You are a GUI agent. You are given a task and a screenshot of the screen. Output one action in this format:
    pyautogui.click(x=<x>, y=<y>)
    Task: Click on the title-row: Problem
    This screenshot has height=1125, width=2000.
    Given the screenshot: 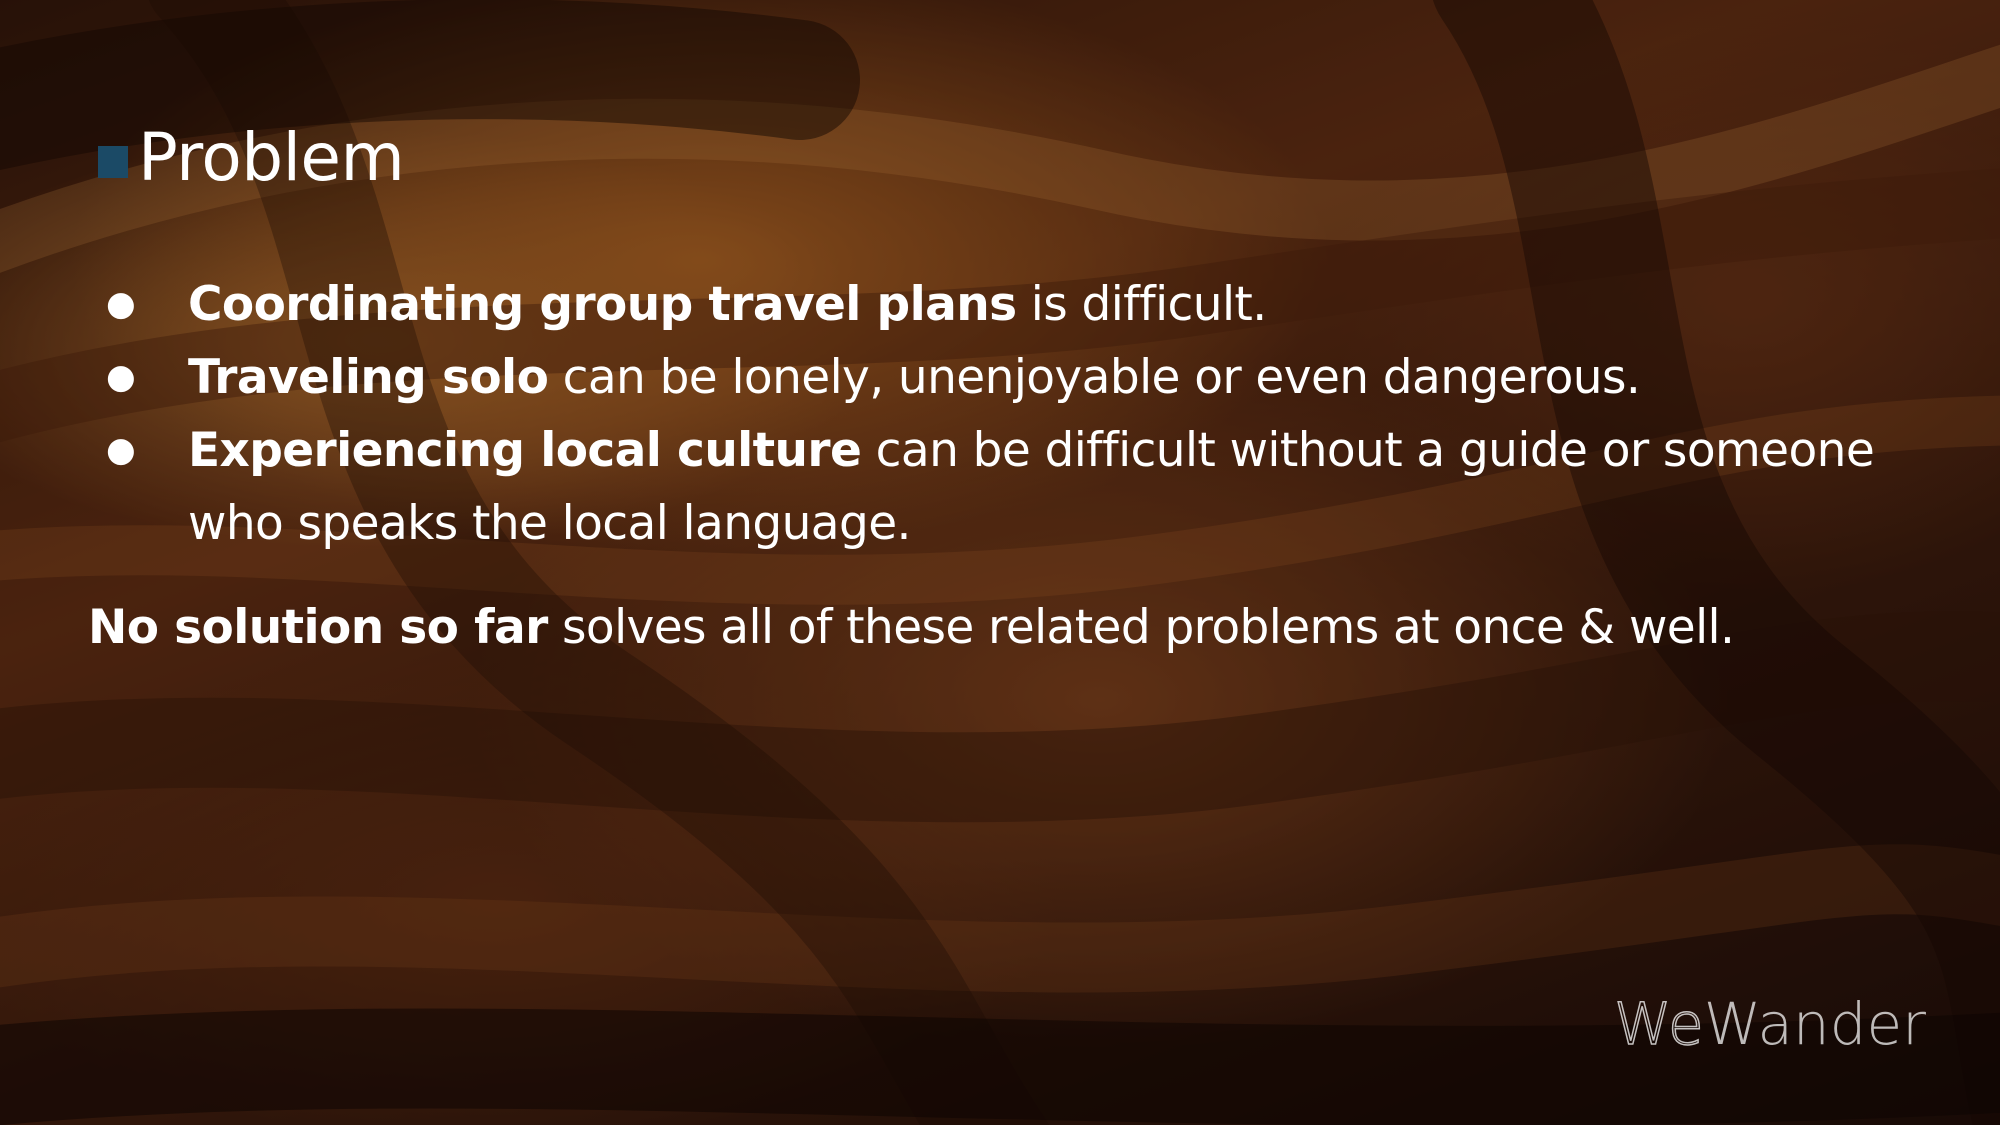 What is the action you would take?
    pyautogui.click(x=251, y=158)
    